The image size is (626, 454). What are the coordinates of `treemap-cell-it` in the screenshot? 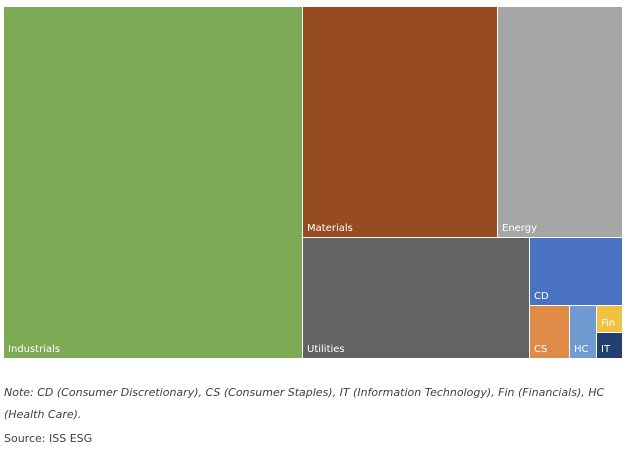 It's located at (609, 345).